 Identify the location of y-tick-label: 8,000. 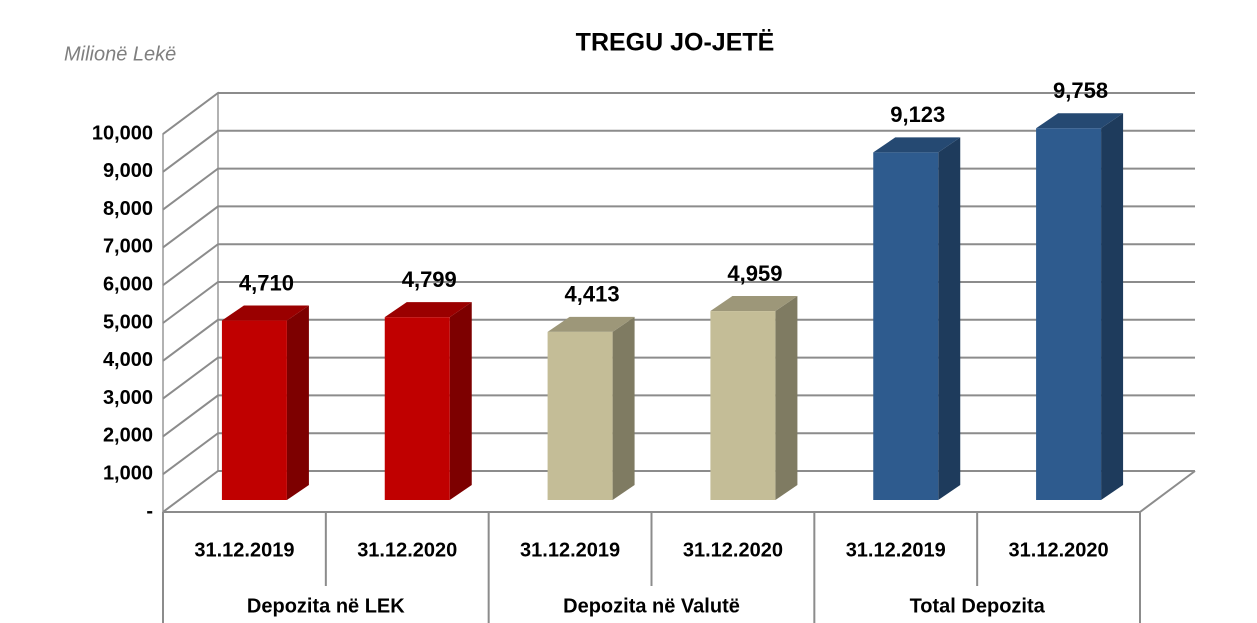
(128, 209).